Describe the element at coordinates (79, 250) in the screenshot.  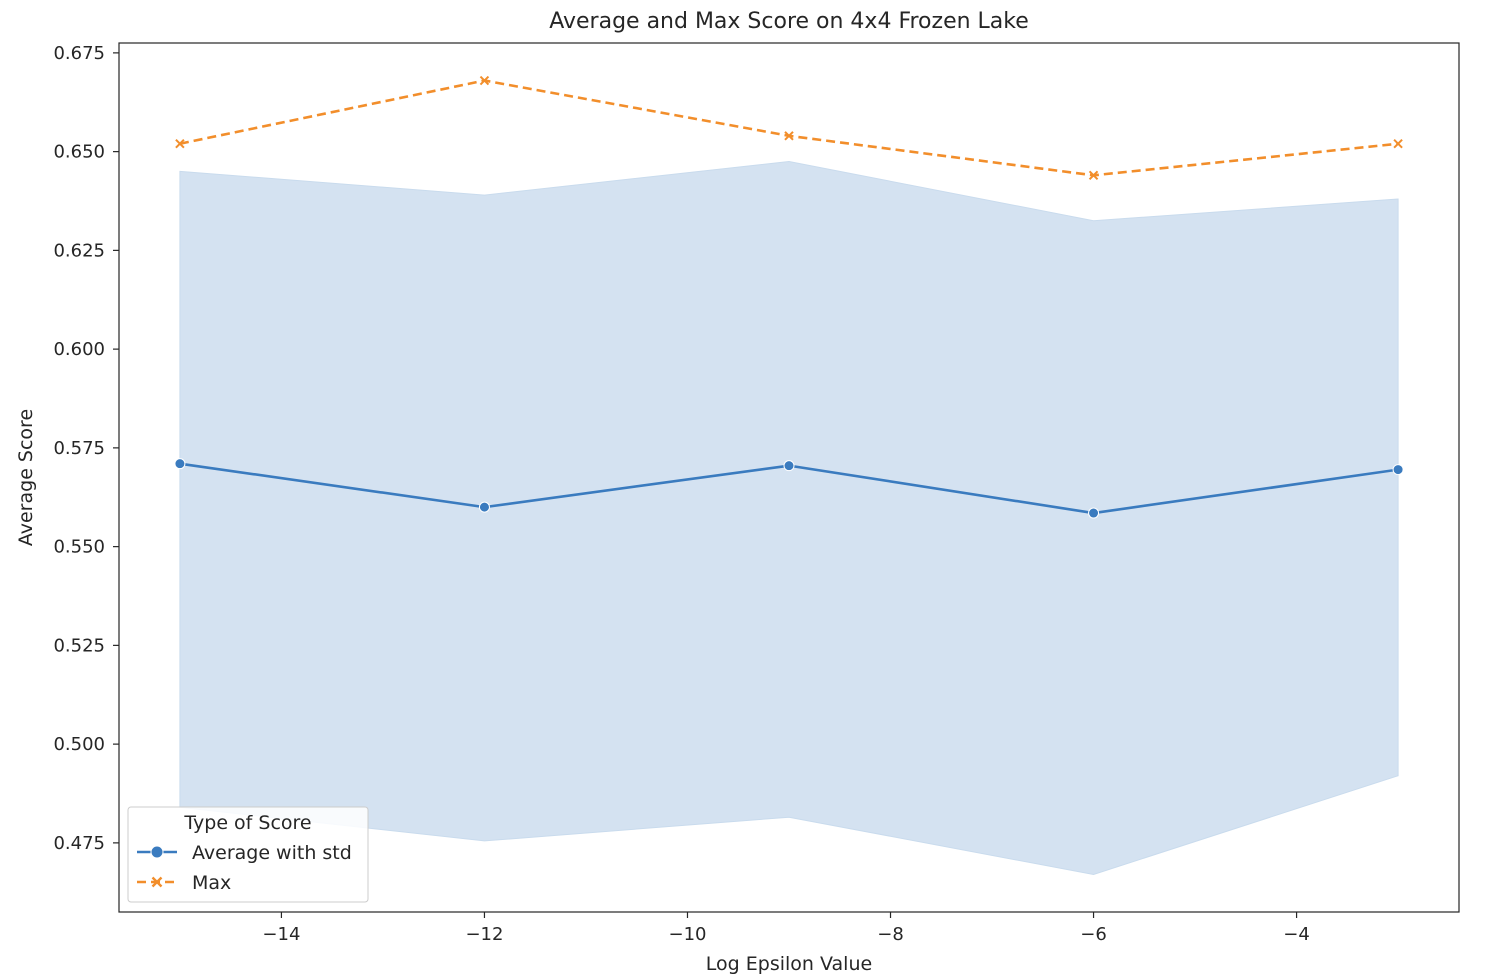
I see `y-tick-label: 0.625` at that location.